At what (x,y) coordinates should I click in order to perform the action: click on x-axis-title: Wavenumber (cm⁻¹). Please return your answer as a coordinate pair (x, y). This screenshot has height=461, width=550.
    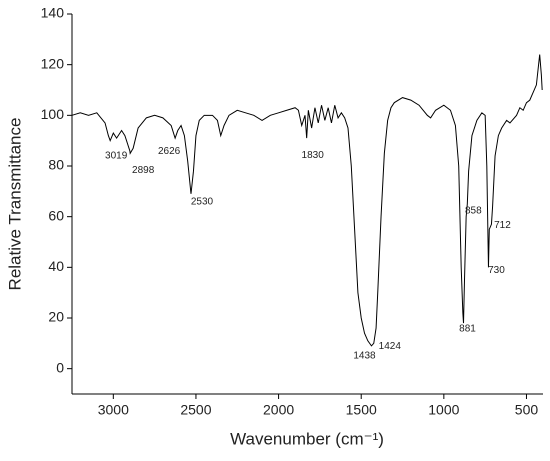
    Looking at the image, I should click on (307, 438).